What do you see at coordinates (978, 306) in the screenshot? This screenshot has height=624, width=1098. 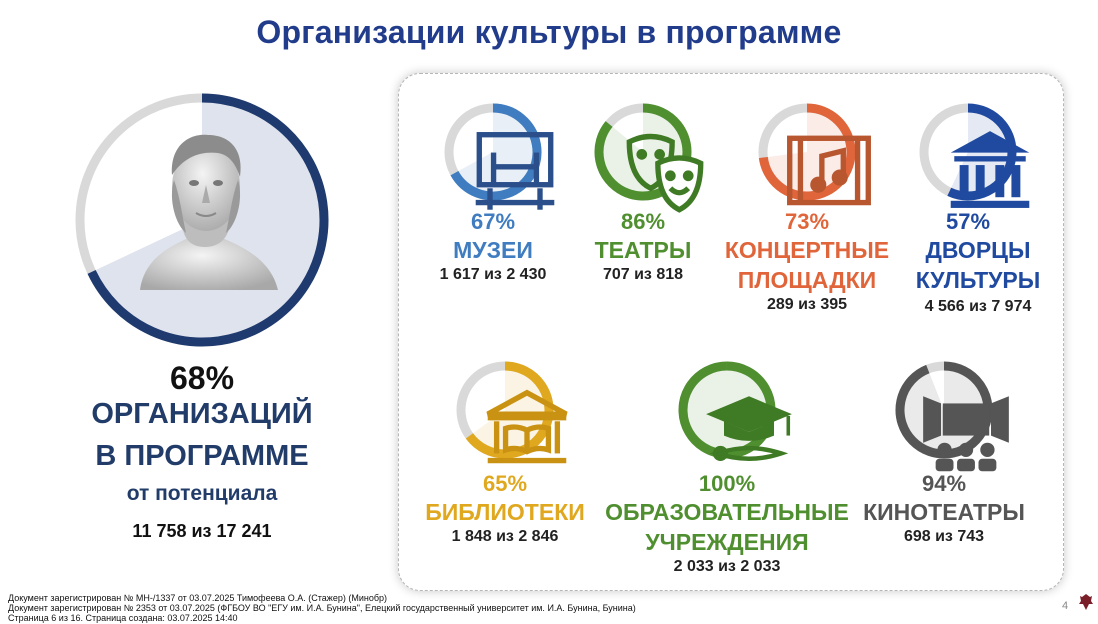 I see `culture-palaces-count: 4 566 из 7 974` at bounding box center [978, 306].